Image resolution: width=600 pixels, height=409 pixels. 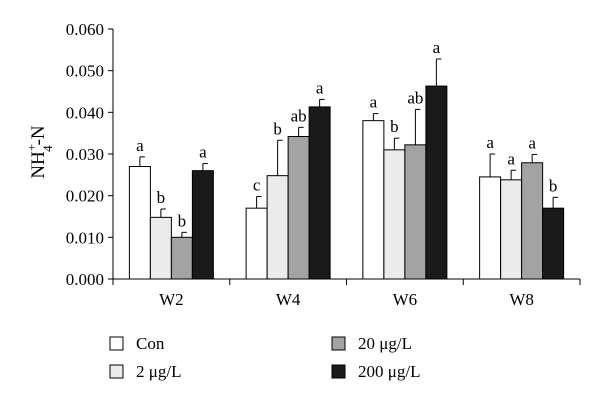 I want to click on legend-label: 20 μg/L, so click(x=385, y=343).